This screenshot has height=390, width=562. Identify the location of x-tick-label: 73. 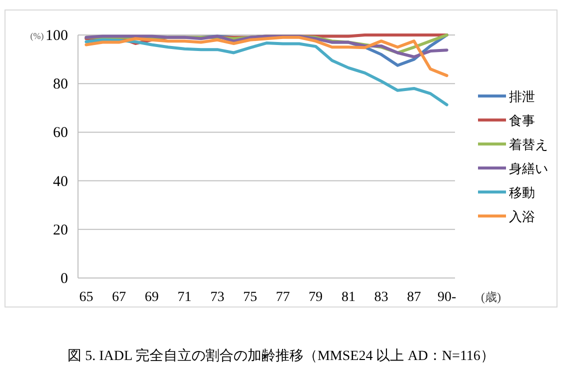
(217, 297).